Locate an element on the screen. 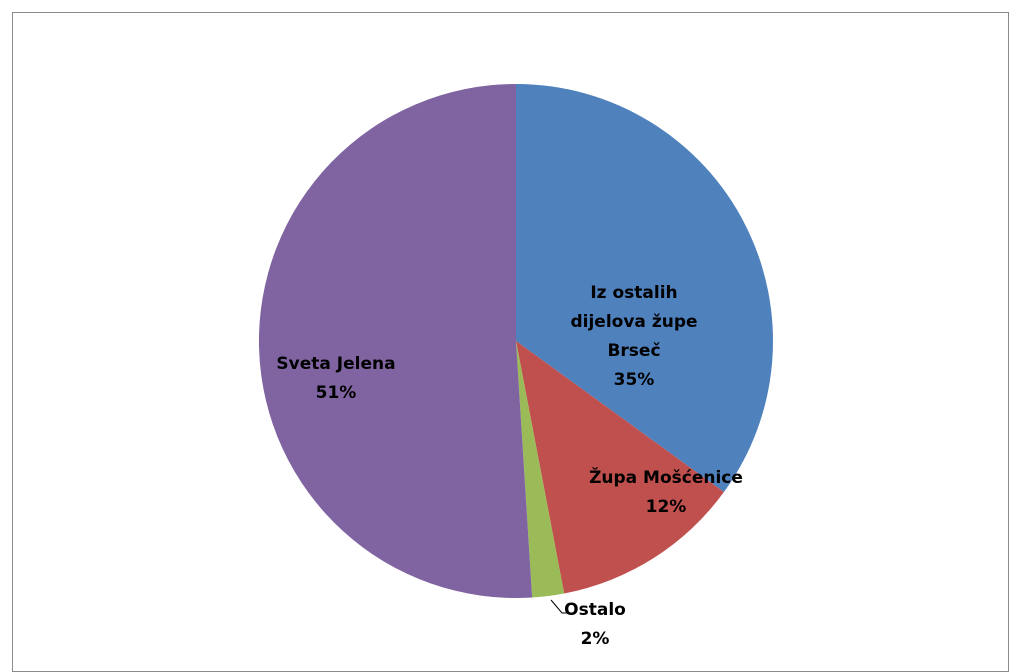 Image resolution: width=1011 pixels, height=672 pixels. data-label-percent: 12% is located at coordinates (666, 507).